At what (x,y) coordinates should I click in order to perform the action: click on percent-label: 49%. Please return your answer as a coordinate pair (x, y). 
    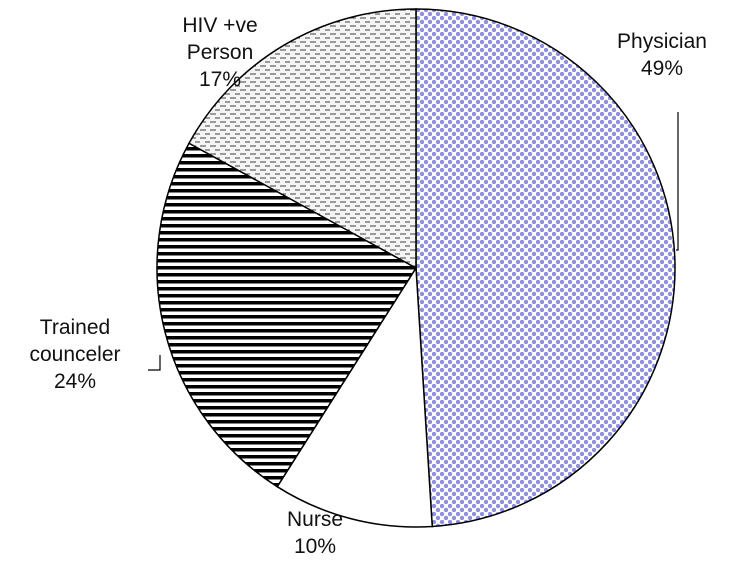
    Looking at the image, I should click on (662, 68).